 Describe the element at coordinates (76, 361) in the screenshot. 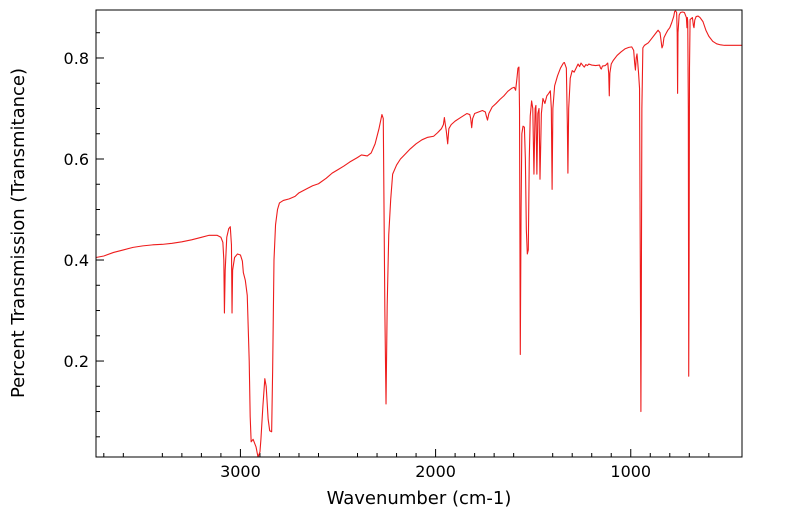

I see `y-tick-label: 0.2` at that location.